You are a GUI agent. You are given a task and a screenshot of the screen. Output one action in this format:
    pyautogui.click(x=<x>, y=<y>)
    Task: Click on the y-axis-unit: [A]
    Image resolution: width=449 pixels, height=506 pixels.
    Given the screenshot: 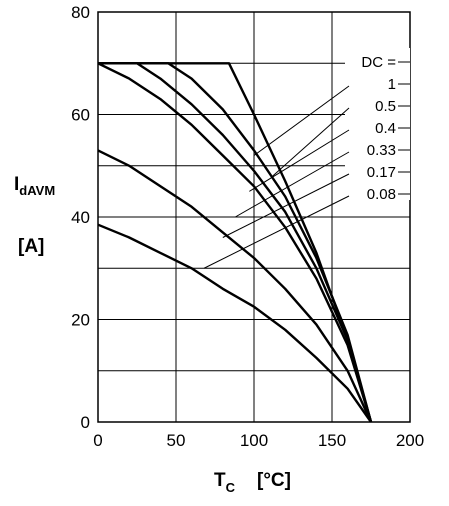 What is the action you would take?
    pyautogui.click(x=31, y=246)
    